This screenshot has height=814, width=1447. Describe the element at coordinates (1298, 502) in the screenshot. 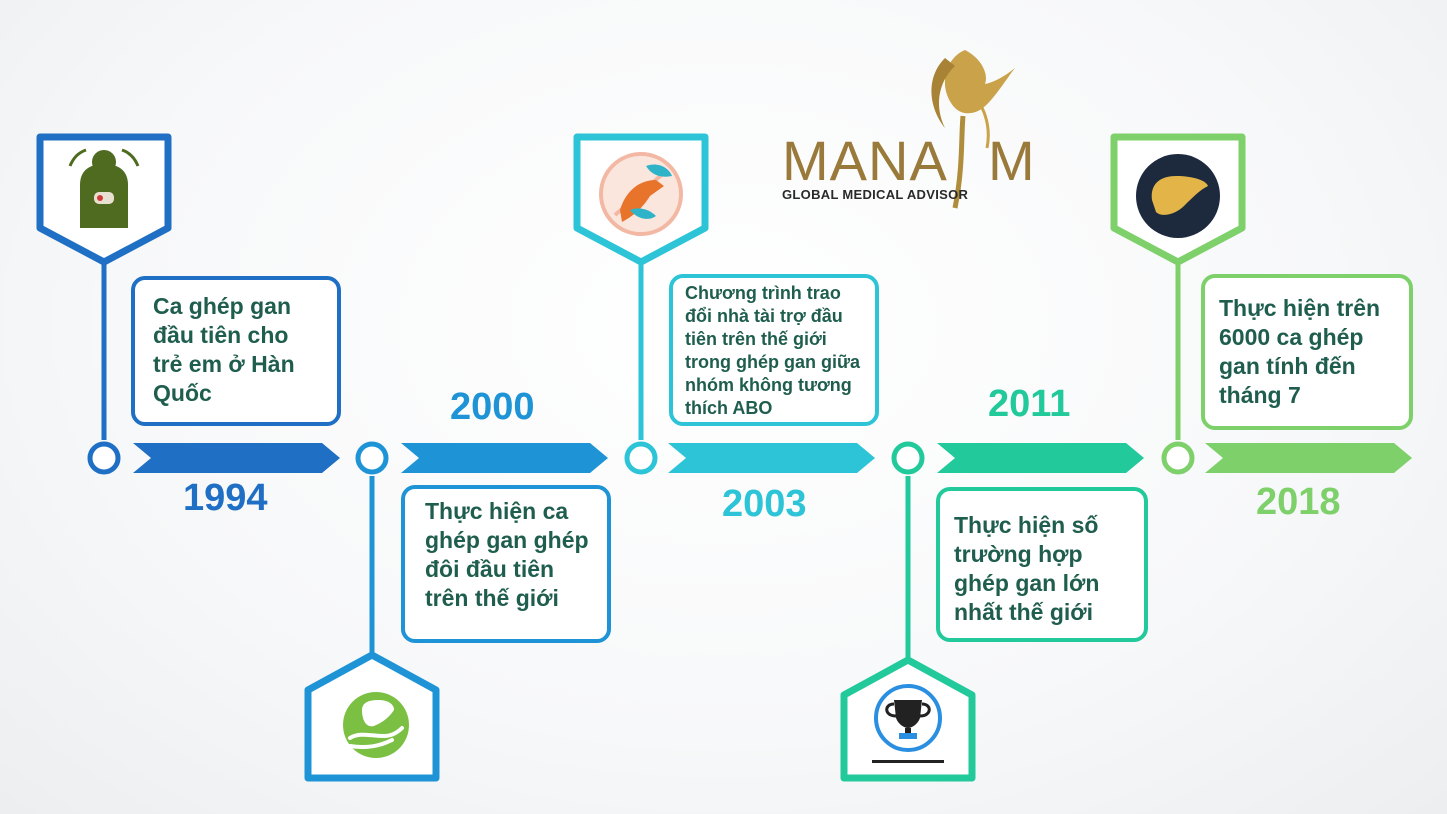

I see `year-2018: 2018` at that location.